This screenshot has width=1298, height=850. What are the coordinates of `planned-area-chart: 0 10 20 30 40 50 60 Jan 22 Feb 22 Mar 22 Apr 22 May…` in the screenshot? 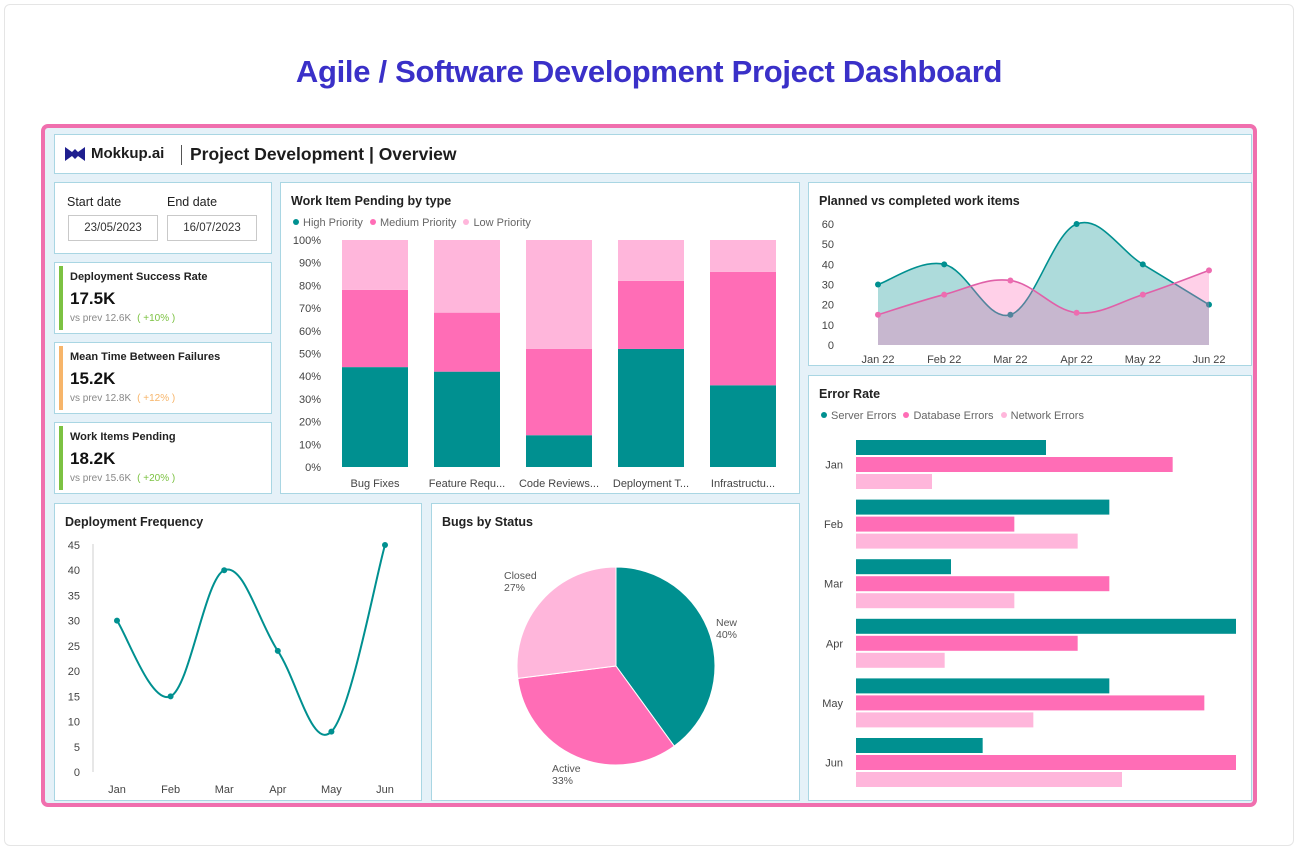 It's located at (1024, 292).